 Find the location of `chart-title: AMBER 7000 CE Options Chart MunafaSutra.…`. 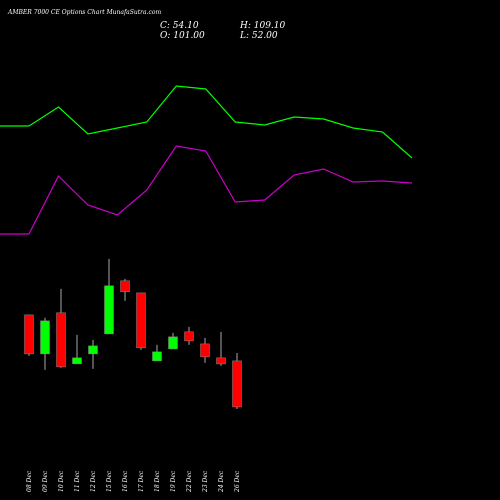

chart-title: AMBER 7000 CE Options Chart MunafaSutra.… is located at coordinates (84, 12).